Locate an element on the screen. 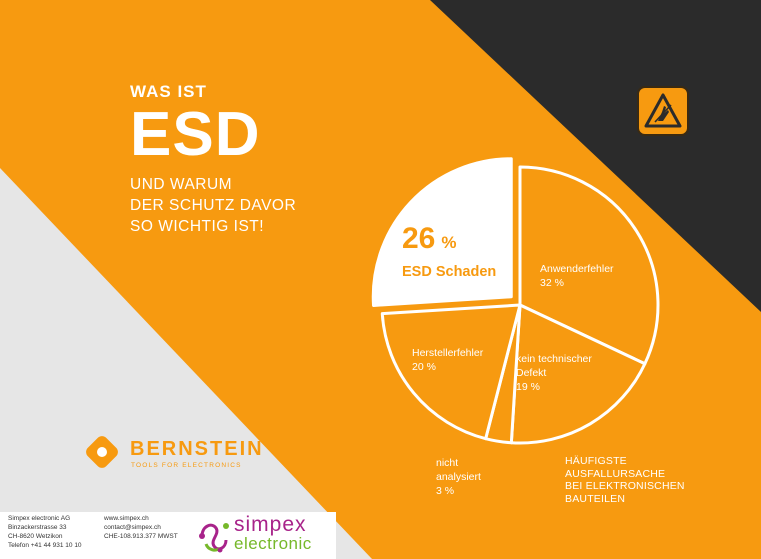 The height and width of the screenshot is (559, 761). subtitle-line: UND WARUM is located at coordinates (181, 184).